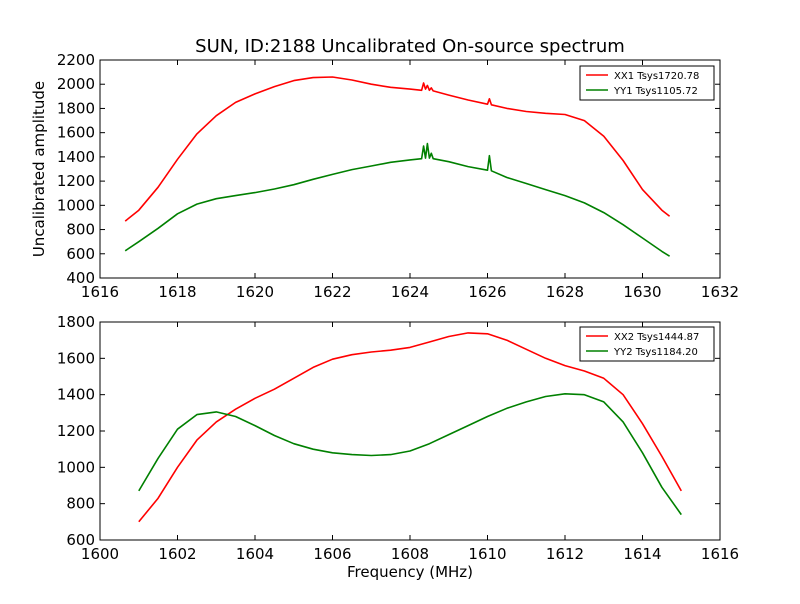 The height and width of the screenshot is (604, 800). What do you see at coordinates (655, 352) in the screenshot?
I see `chart2-legend-label-2: YY2 Tsys1184.20` at bounding box center [655, 352].